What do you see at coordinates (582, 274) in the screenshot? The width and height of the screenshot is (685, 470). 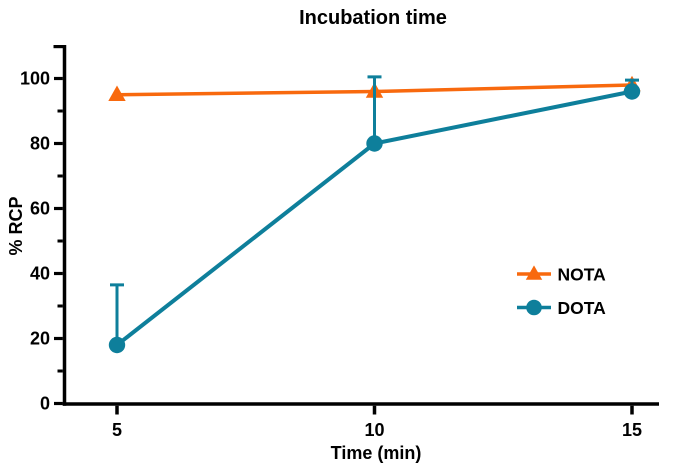 I see `legend-label-nota: NOTA` at bounding box center [582, 274].